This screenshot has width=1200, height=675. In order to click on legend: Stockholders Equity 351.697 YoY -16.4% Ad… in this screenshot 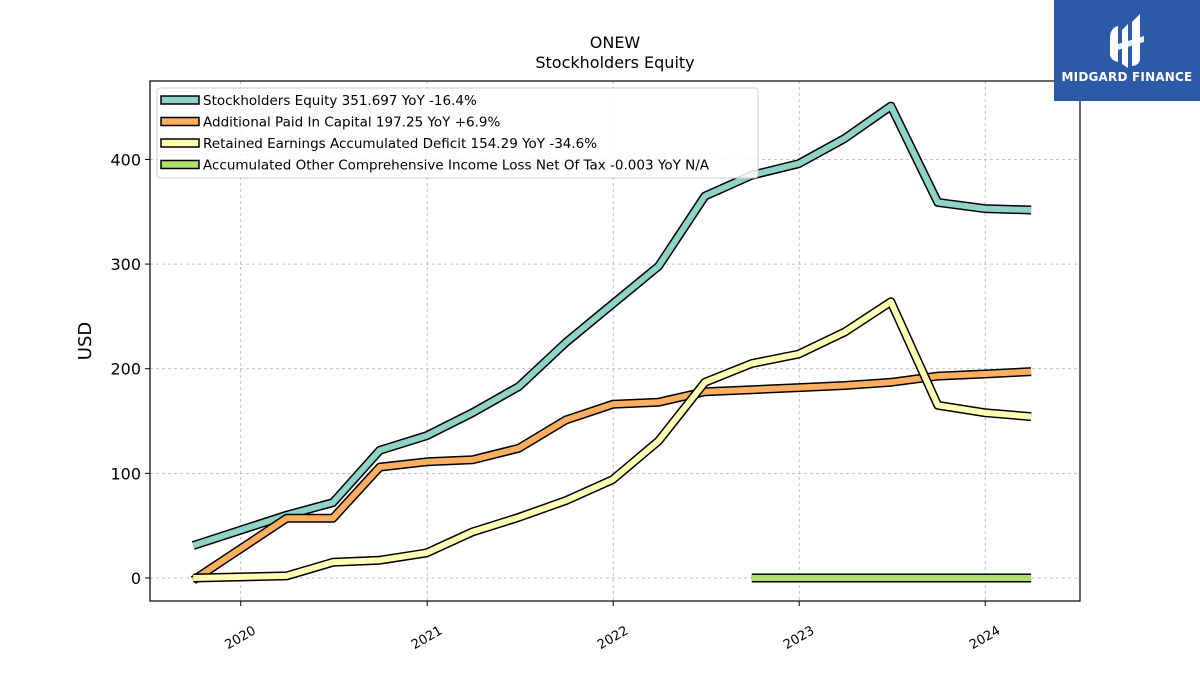, I will do `click(457, 133)`.